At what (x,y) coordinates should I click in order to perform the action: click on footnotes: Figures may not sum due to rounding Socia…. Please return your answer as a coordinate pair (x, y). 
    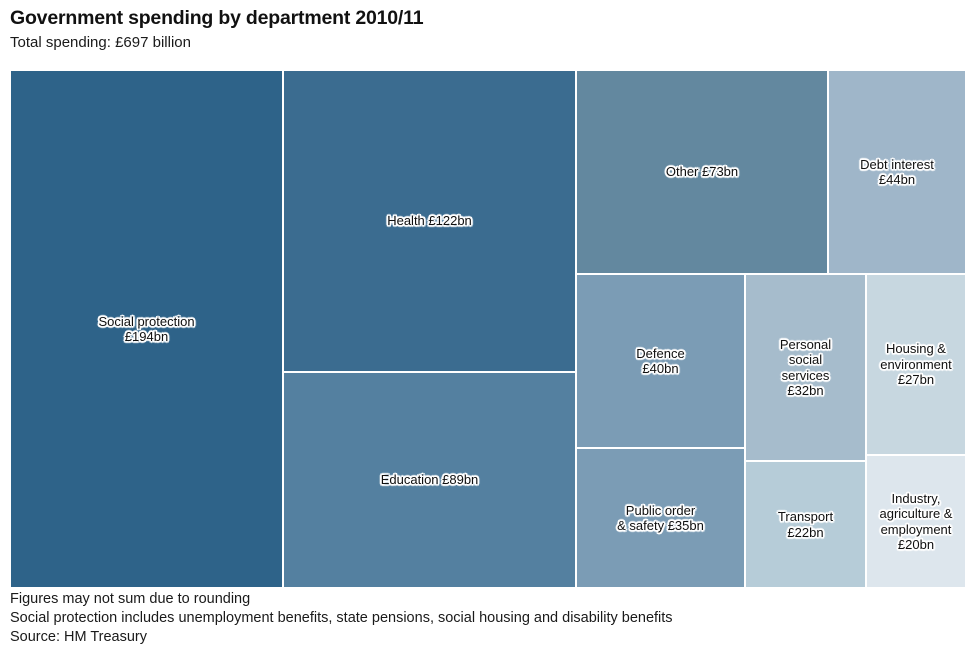
    Looking at the image, I should click on (488, 618).